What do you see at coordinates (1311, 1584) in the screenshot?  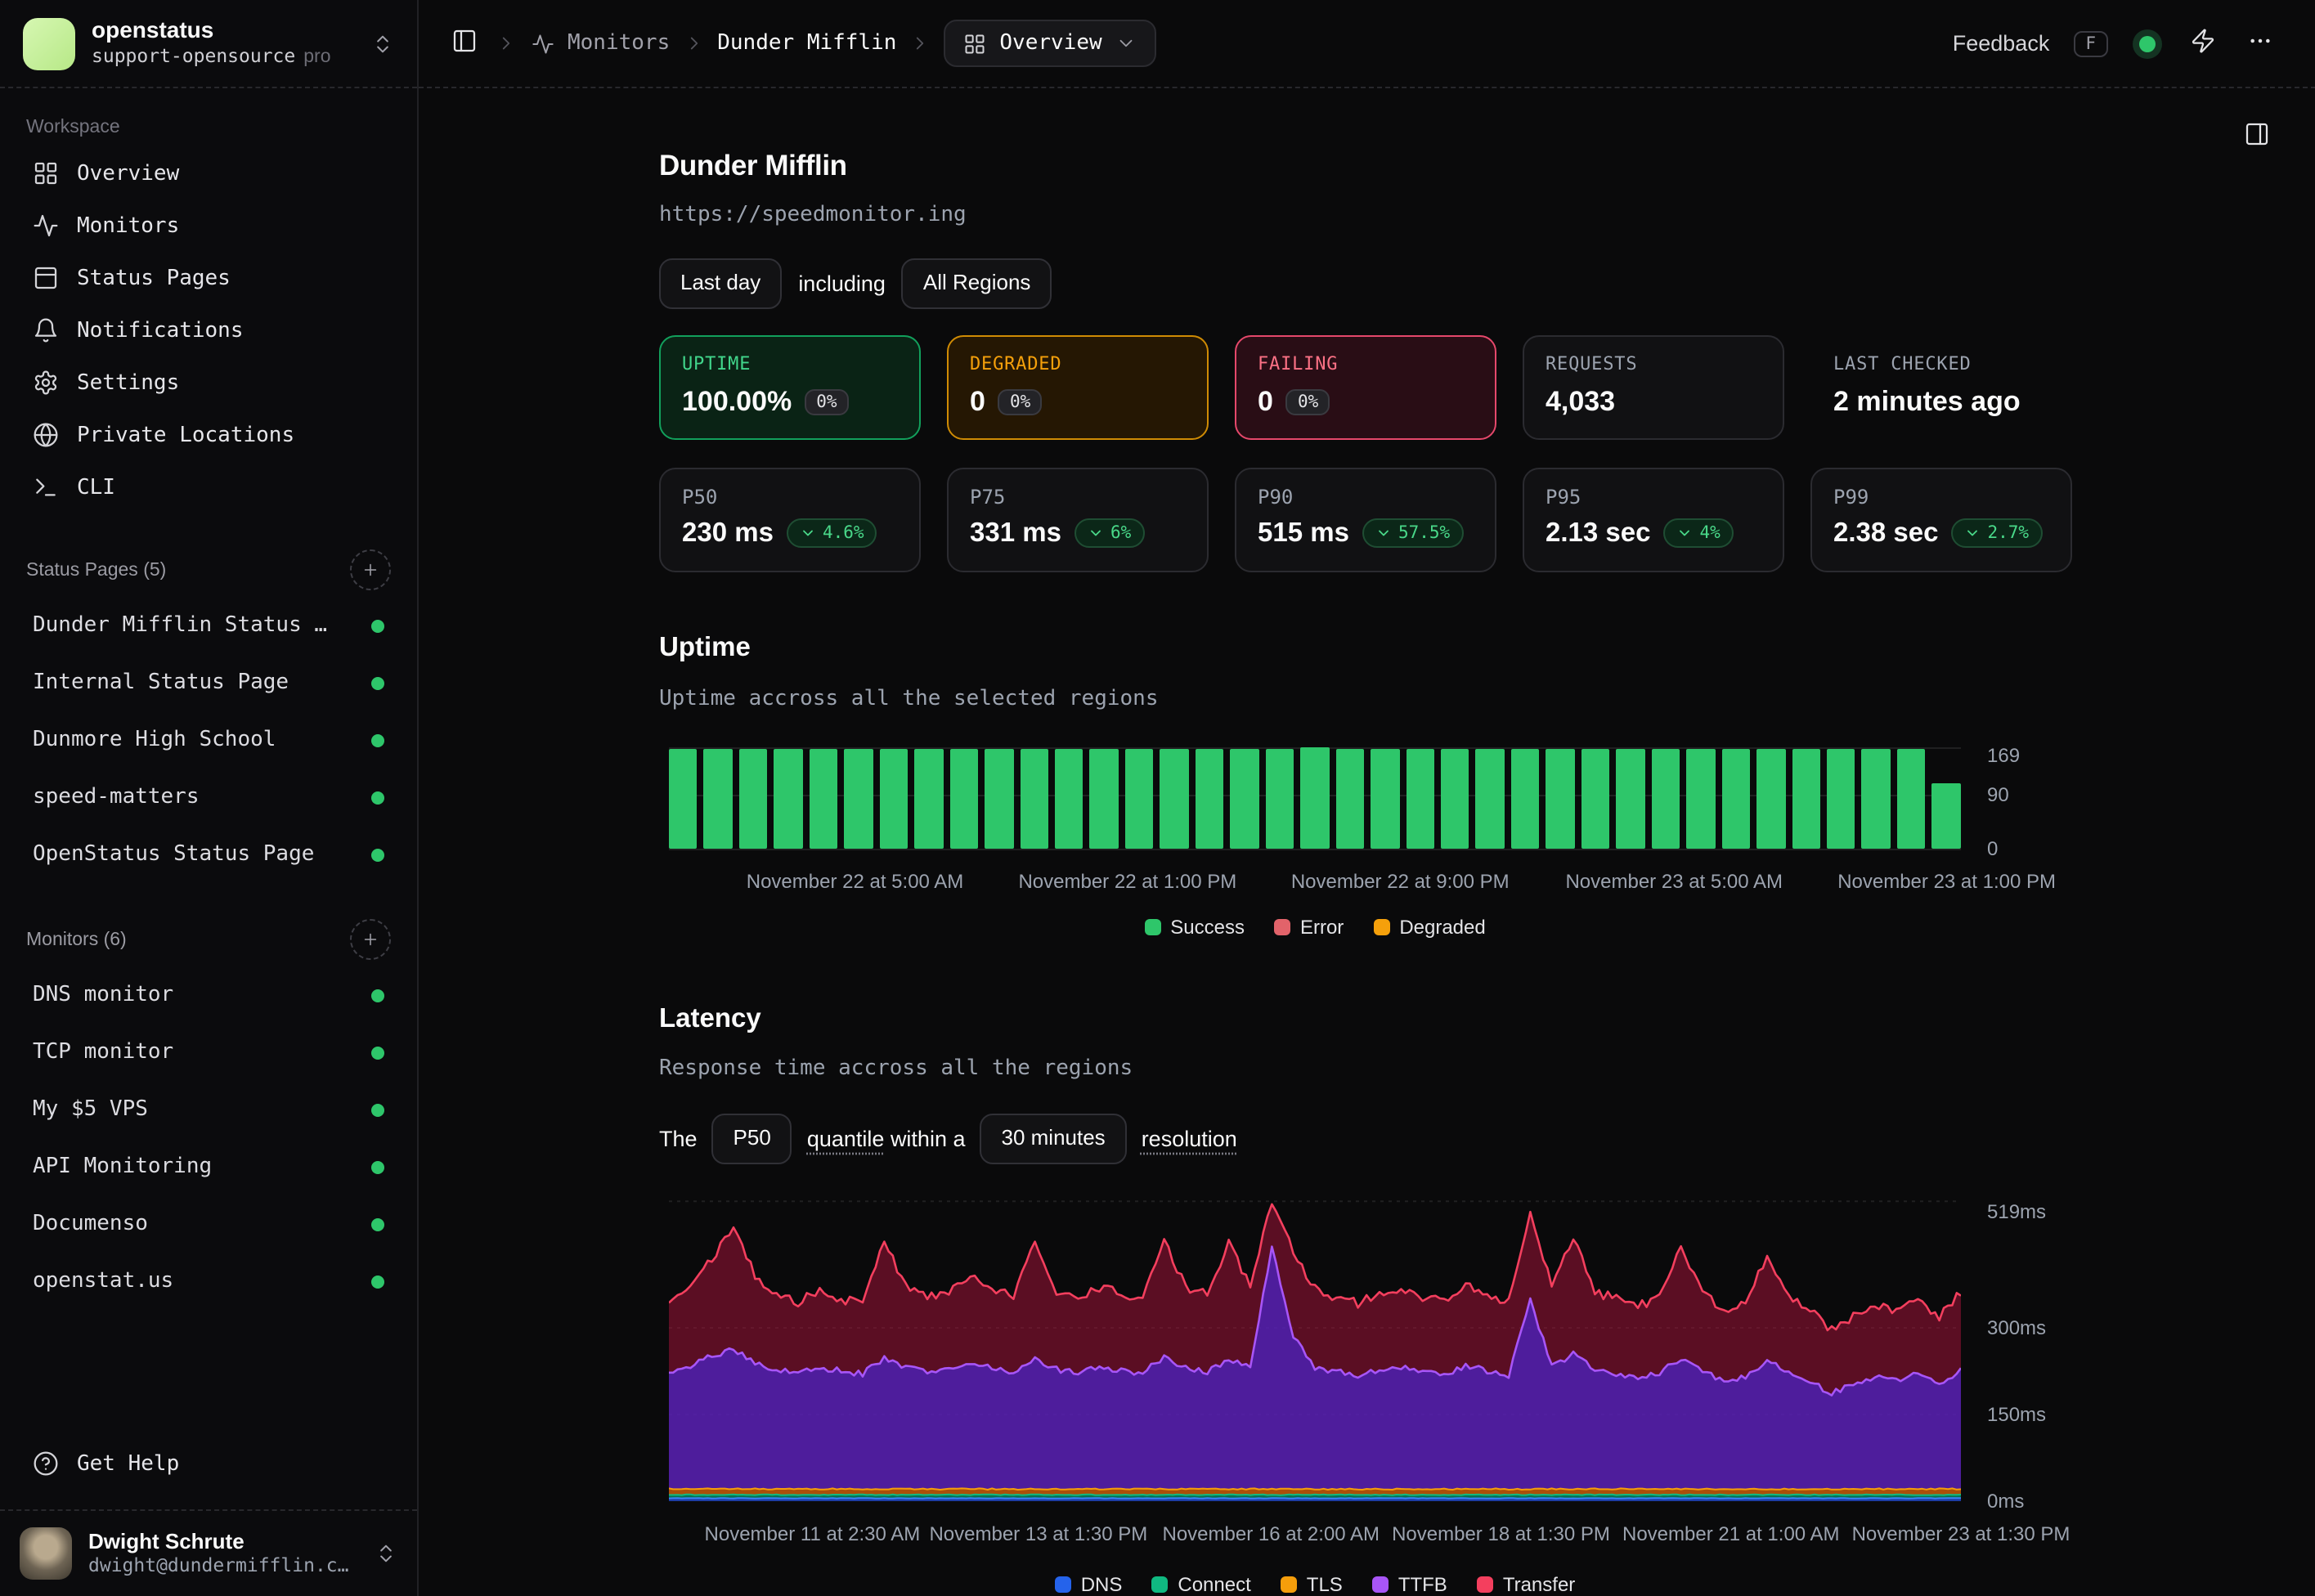 I see `legend-item-tls: TLS` at bounding box center [1311, 1584].